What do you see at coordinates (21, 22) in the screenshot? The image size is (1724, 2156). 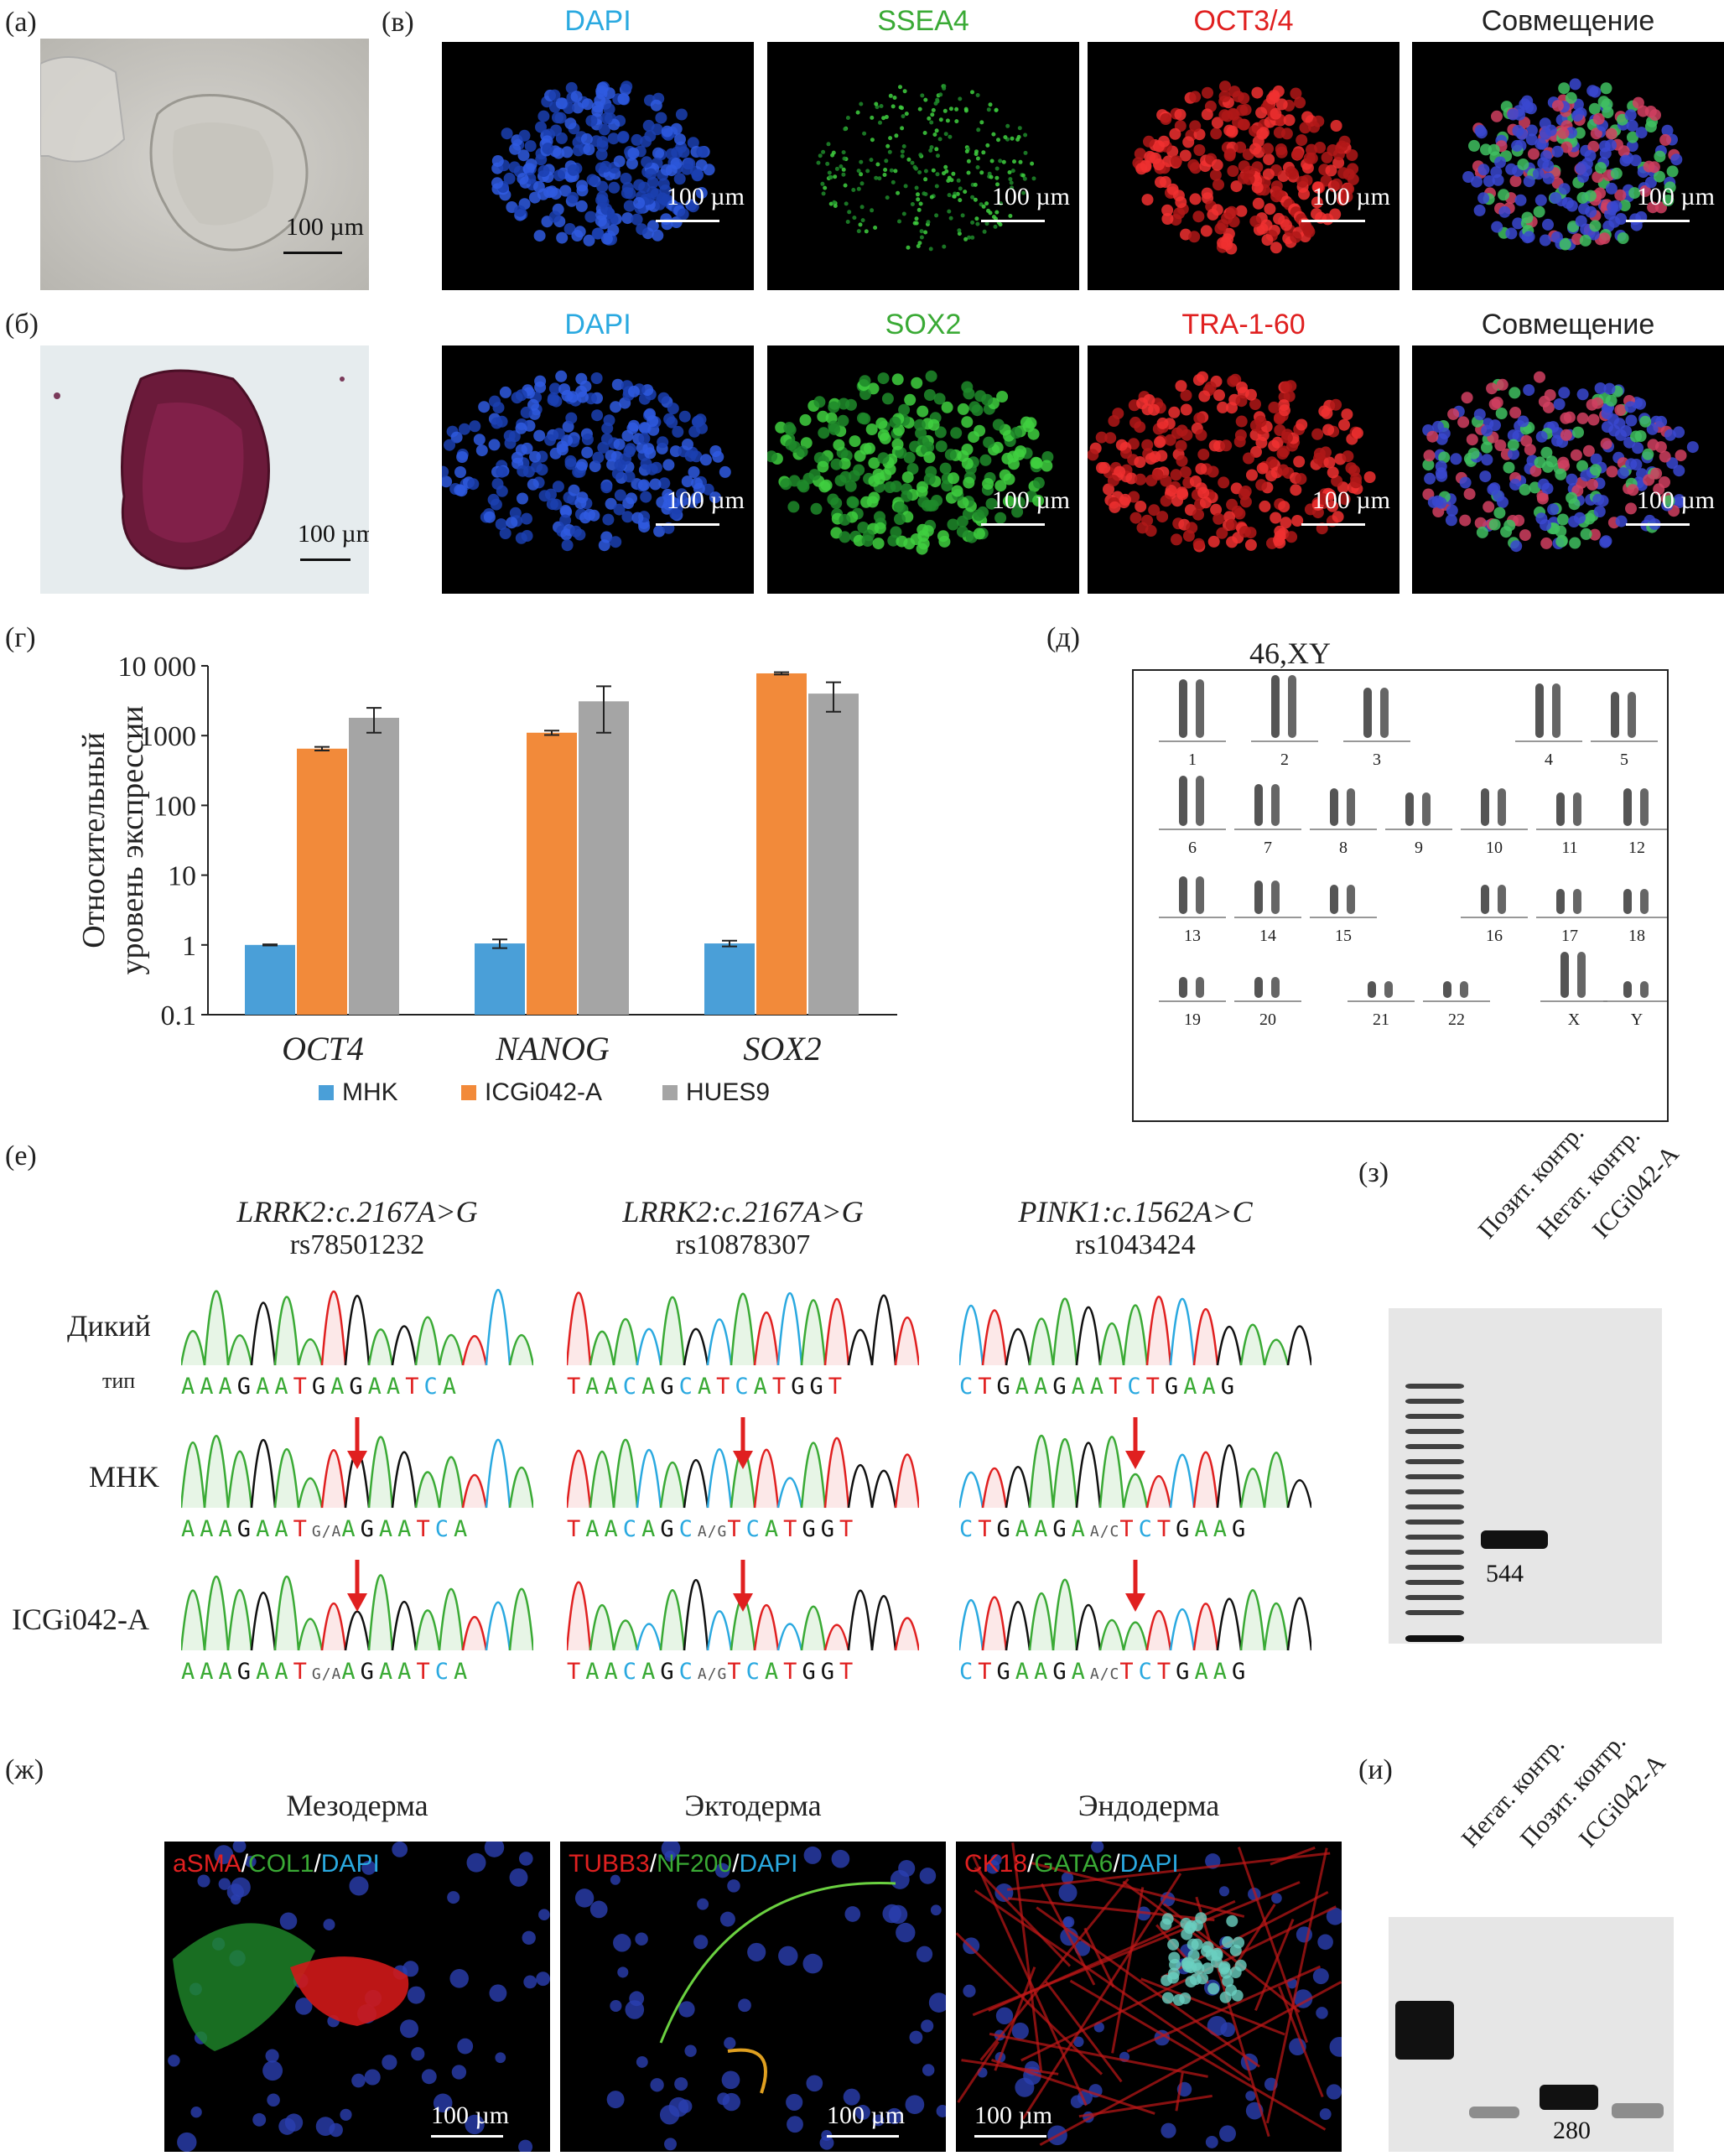 I see `panel-label-a: (а)` at bounding box center [21, 22].